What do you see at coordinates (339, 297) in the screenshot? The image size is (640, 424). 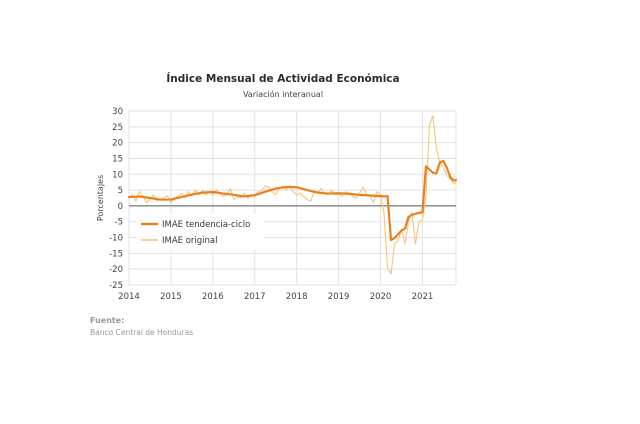 I see `x-tick-label: 2019` at bounding box center [339, 297].